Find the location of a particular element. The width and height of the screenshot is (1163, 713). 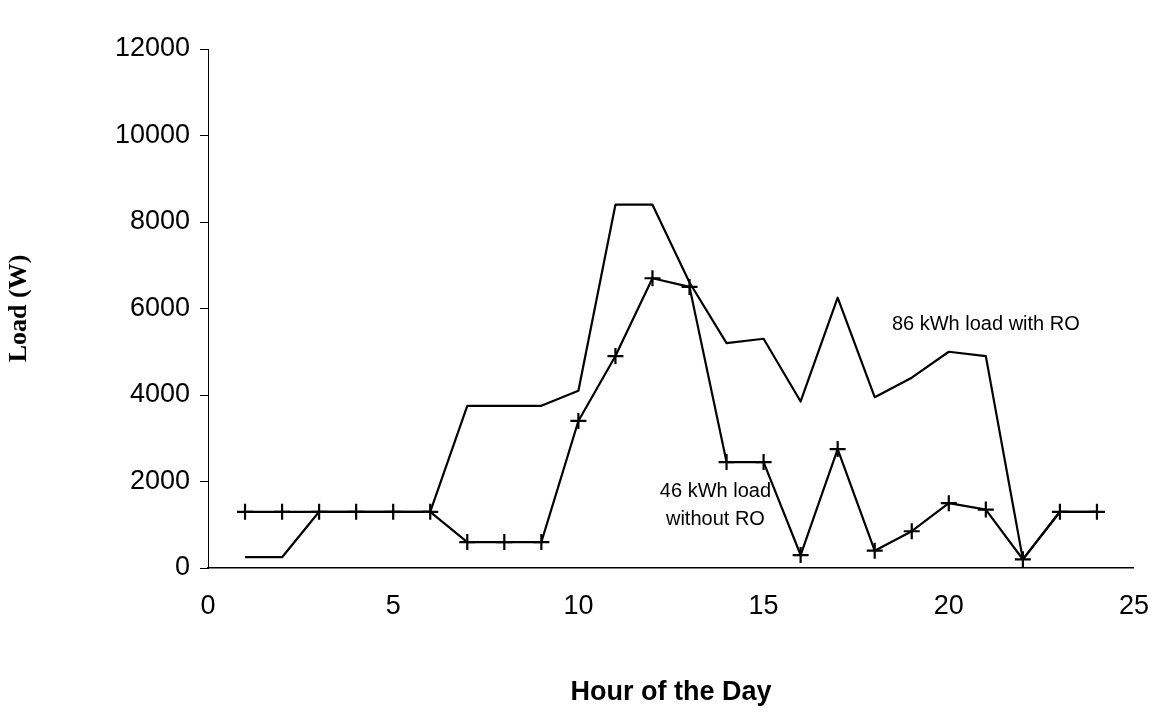

series-label: 46 kWh load without RO is located at coordinates (715, 504).